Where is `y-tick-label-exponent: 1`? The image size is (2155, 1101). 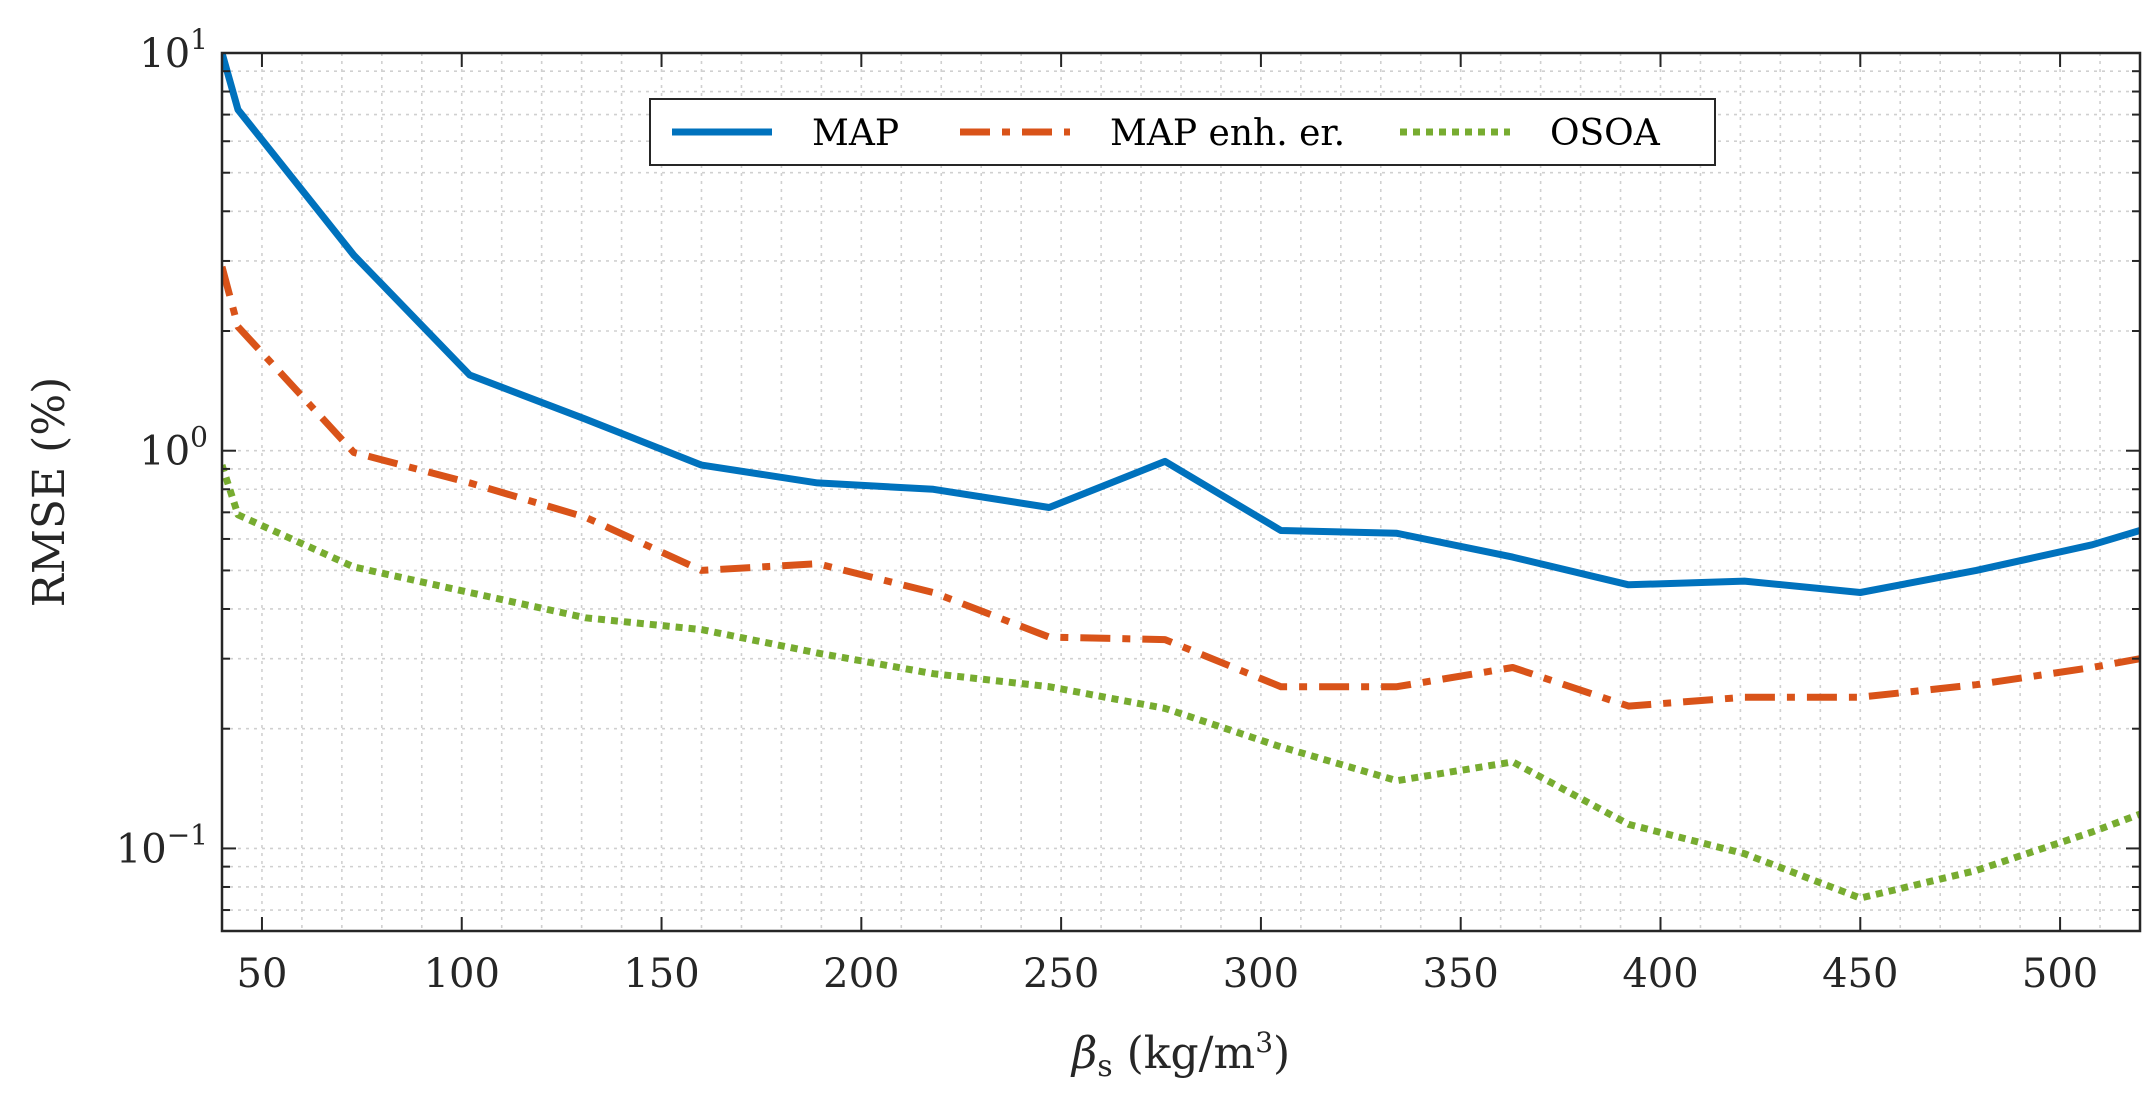 y-tick-label-exponent: 1 is located at coordinates (199, 39).